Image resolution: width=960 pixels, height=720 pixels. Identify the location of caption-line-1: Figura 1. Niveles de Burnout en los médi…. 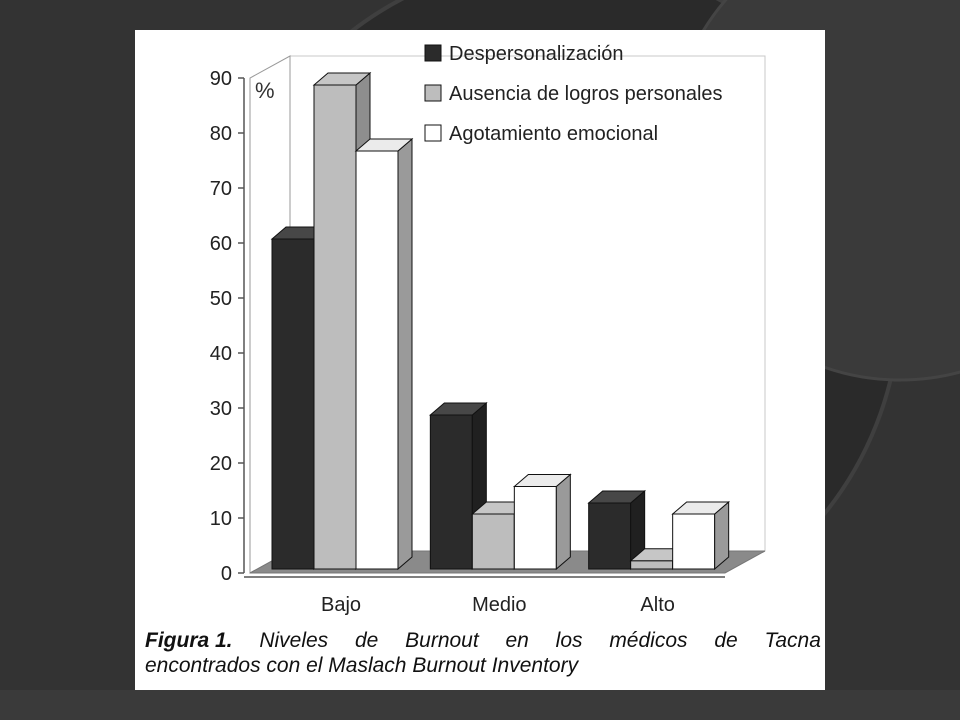
(483, 640).